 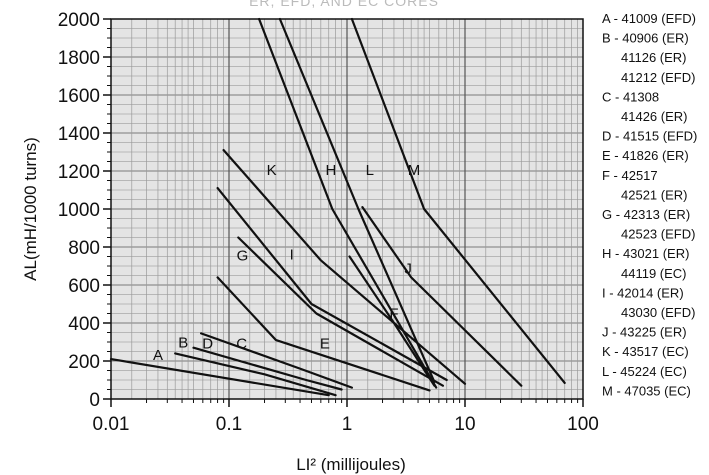 I want to click on curve-J, so click(x=442, y=296).